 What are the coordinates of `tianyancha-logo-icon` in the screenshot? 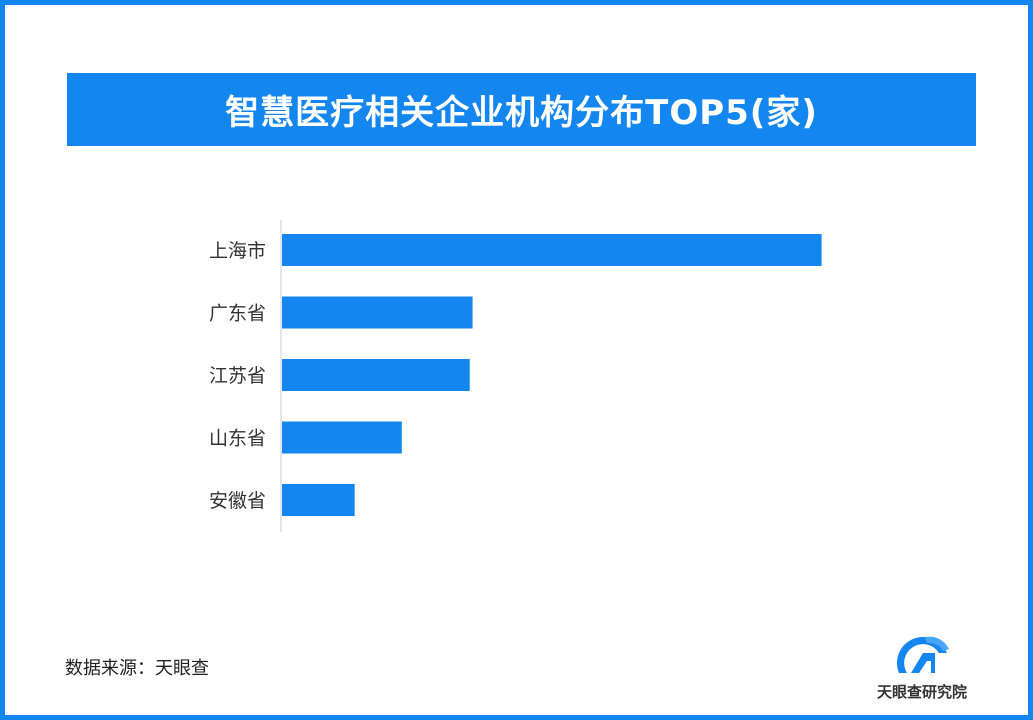 It's located at (923, 654).